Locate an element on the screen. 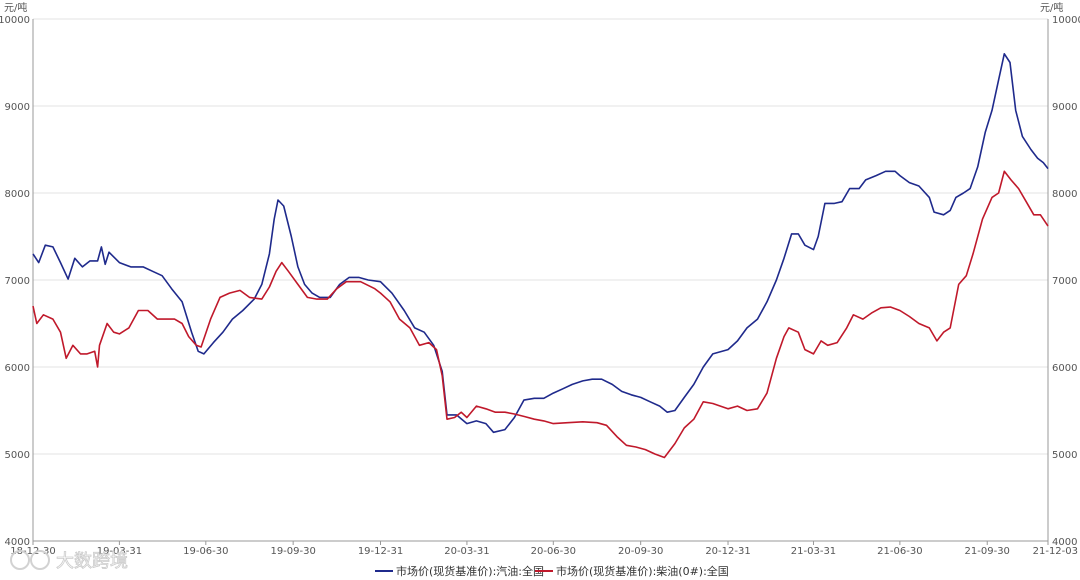  y-tick-left-7000: 7000 is located at coordinates (17, 281).